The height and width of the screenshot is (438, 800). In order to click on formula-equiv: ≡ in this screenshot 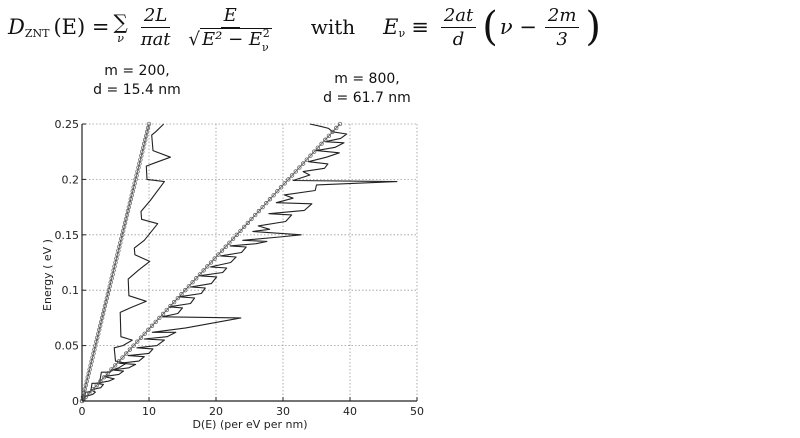, I will do `click(420, 27)`.